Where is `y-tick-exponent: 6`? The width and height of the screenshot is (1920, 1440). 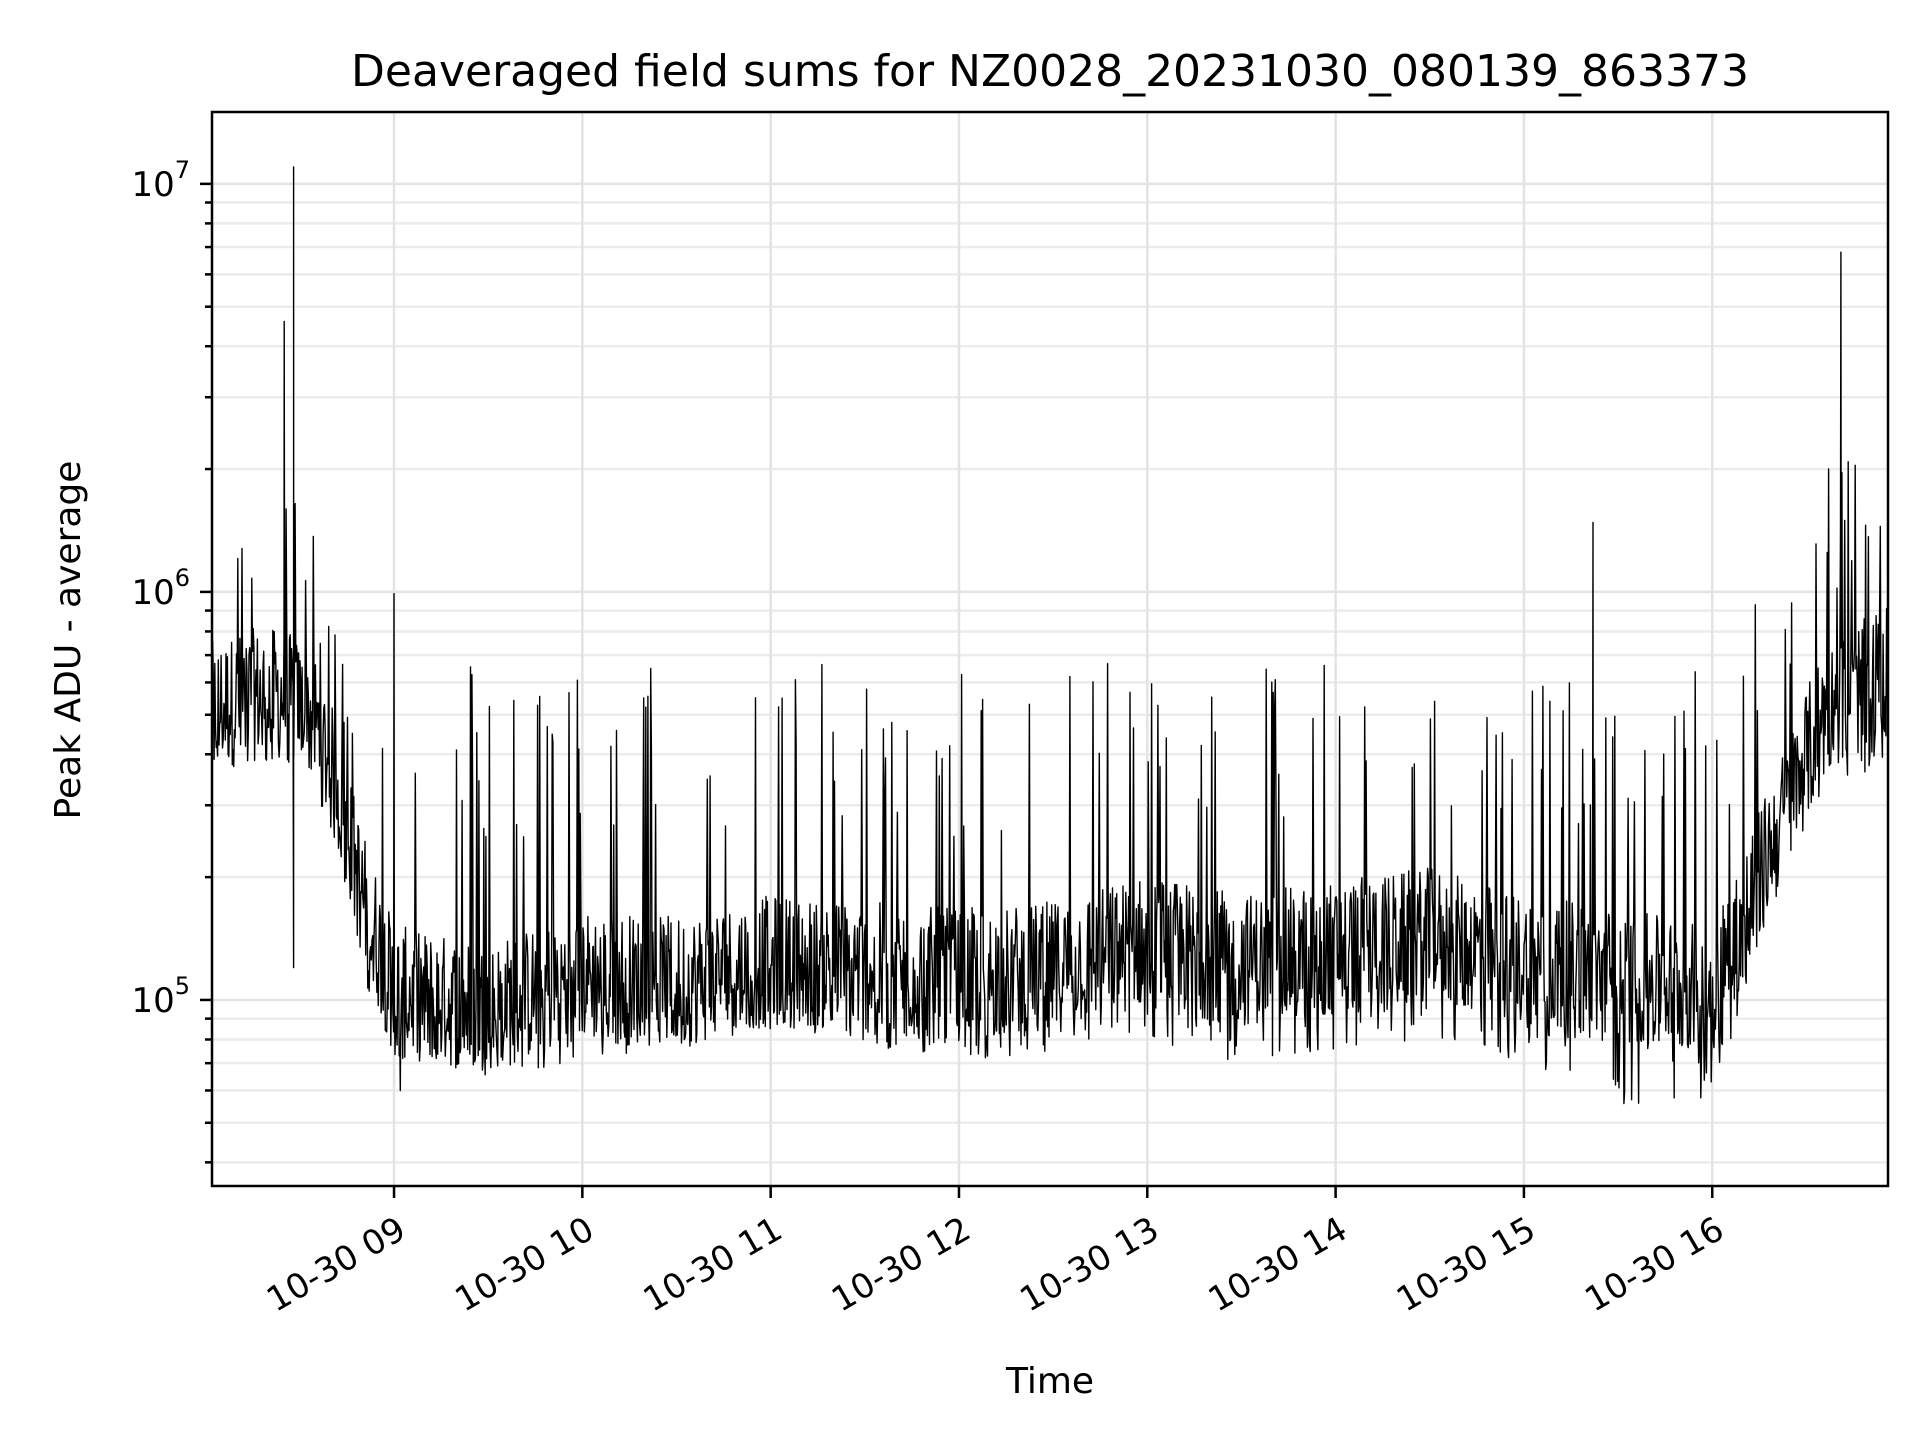 y-tick-exponent: 6 is located at coordinates (182, 578).